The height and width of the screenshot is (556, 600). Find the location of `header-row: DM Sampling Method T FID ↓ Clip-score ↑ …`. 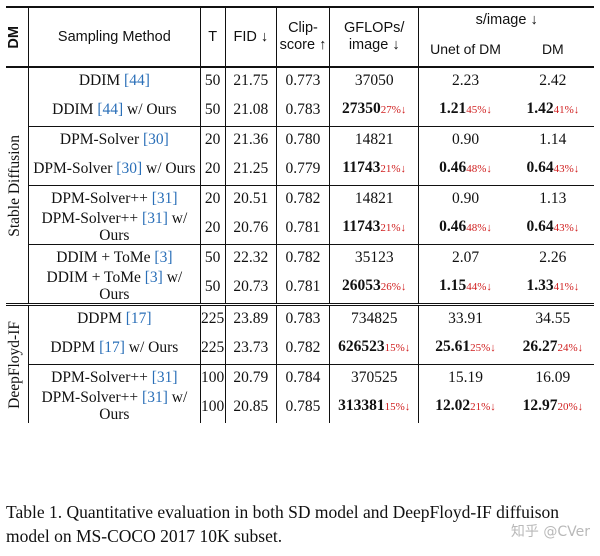

header-row: DM Sampling Method T FID ↓ Clip-score ↑ … is located at coordinates (300, 36).